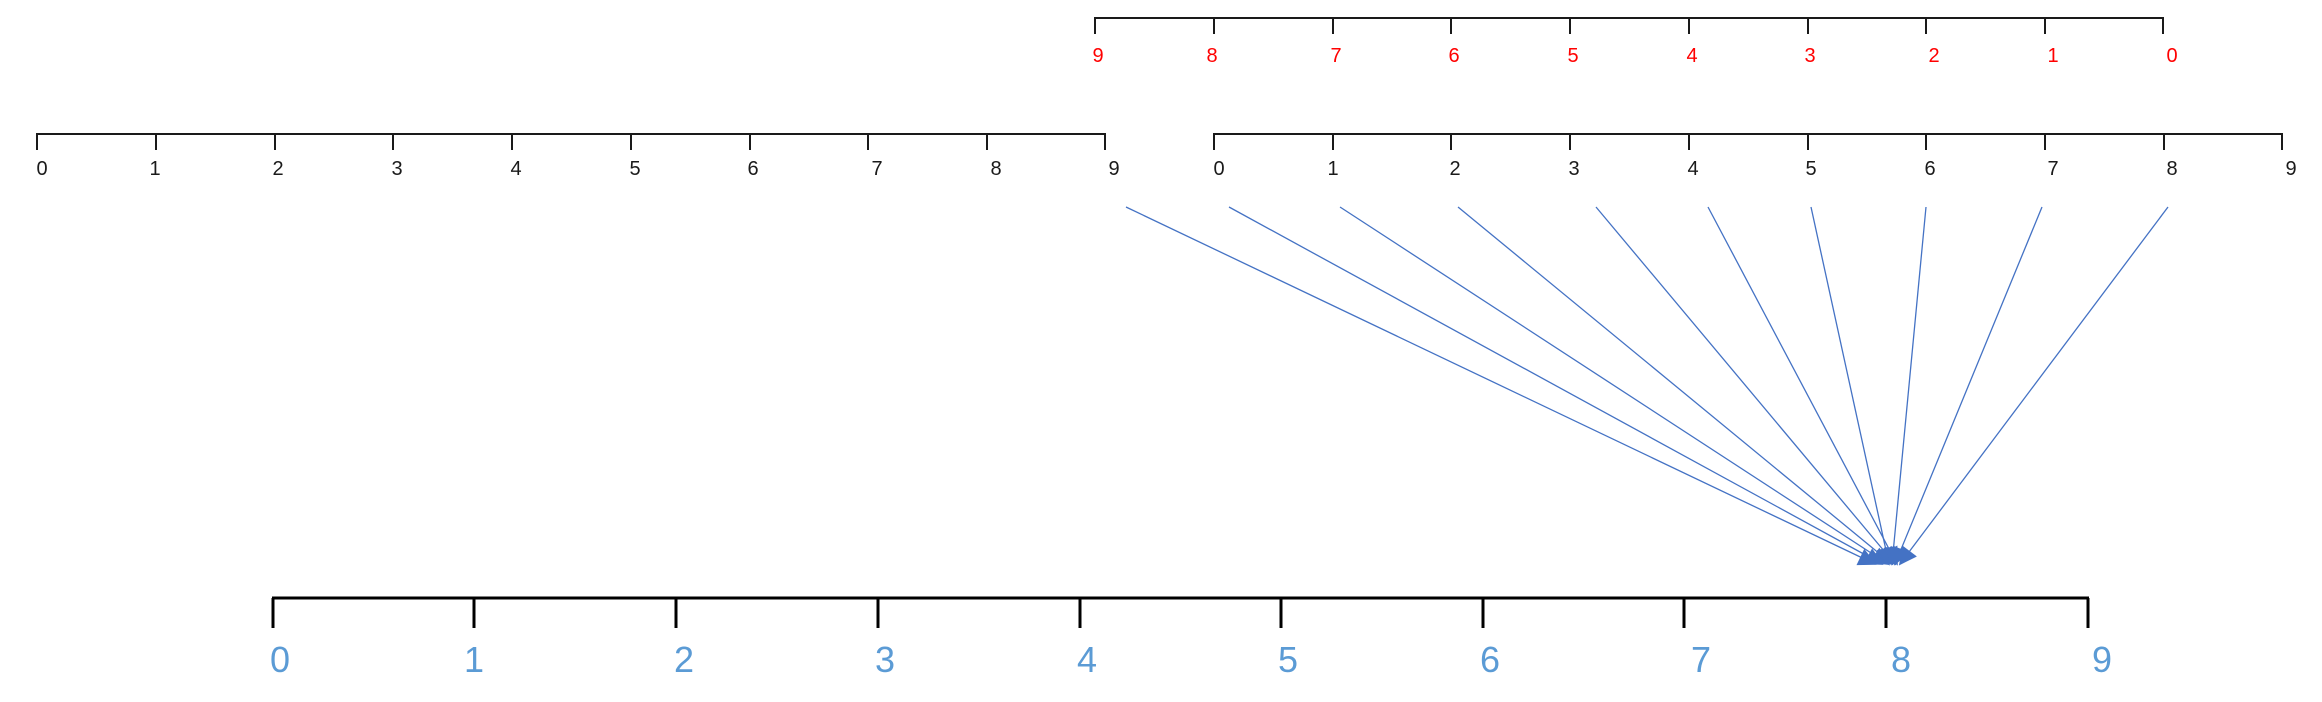 The width and height of the screenshot is (2322, 702). Describe the element at coordinates (515, 169) in the screenshot. I see `middle-left-label: 4` at that location.